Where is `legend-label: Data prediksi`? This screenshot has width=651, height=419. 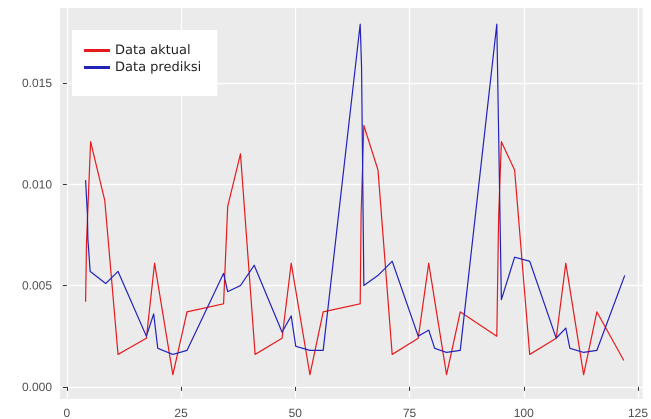
legend-label: Data prediksi is located at coordinates (158, 67).